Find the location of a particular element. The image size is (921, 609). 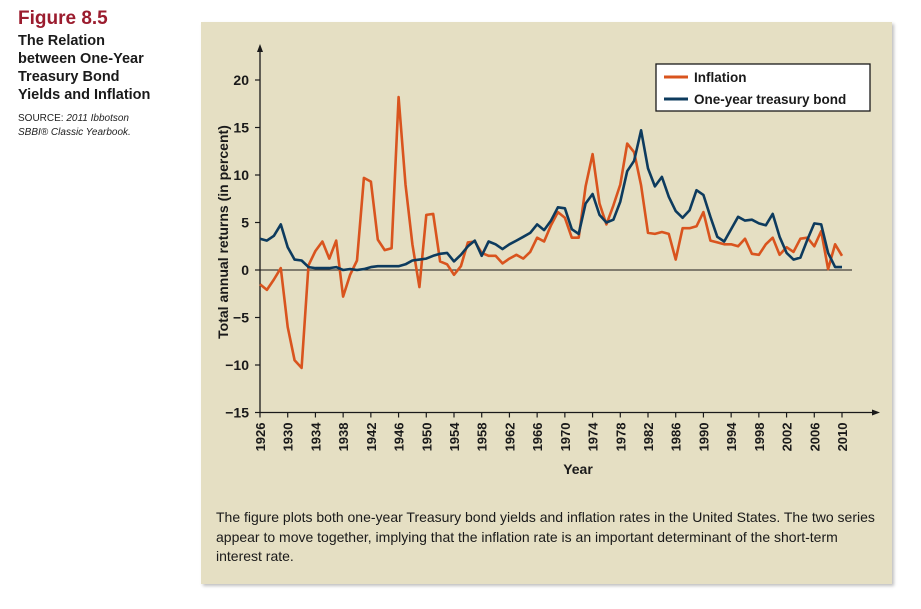

y-tick-label: −5 is located at coordinates (241, 318).